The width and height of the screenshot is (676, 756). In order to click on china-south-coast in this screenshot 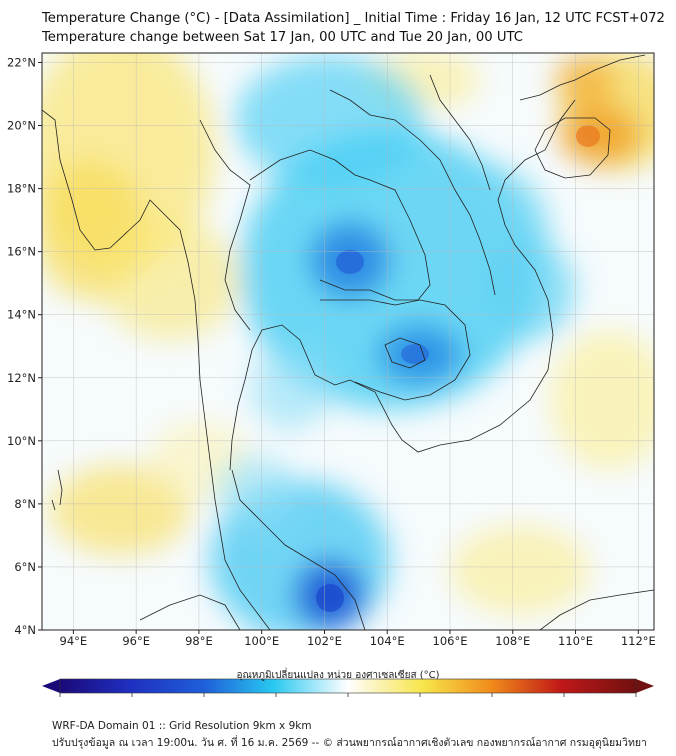, I will do `click(582, 77)`.